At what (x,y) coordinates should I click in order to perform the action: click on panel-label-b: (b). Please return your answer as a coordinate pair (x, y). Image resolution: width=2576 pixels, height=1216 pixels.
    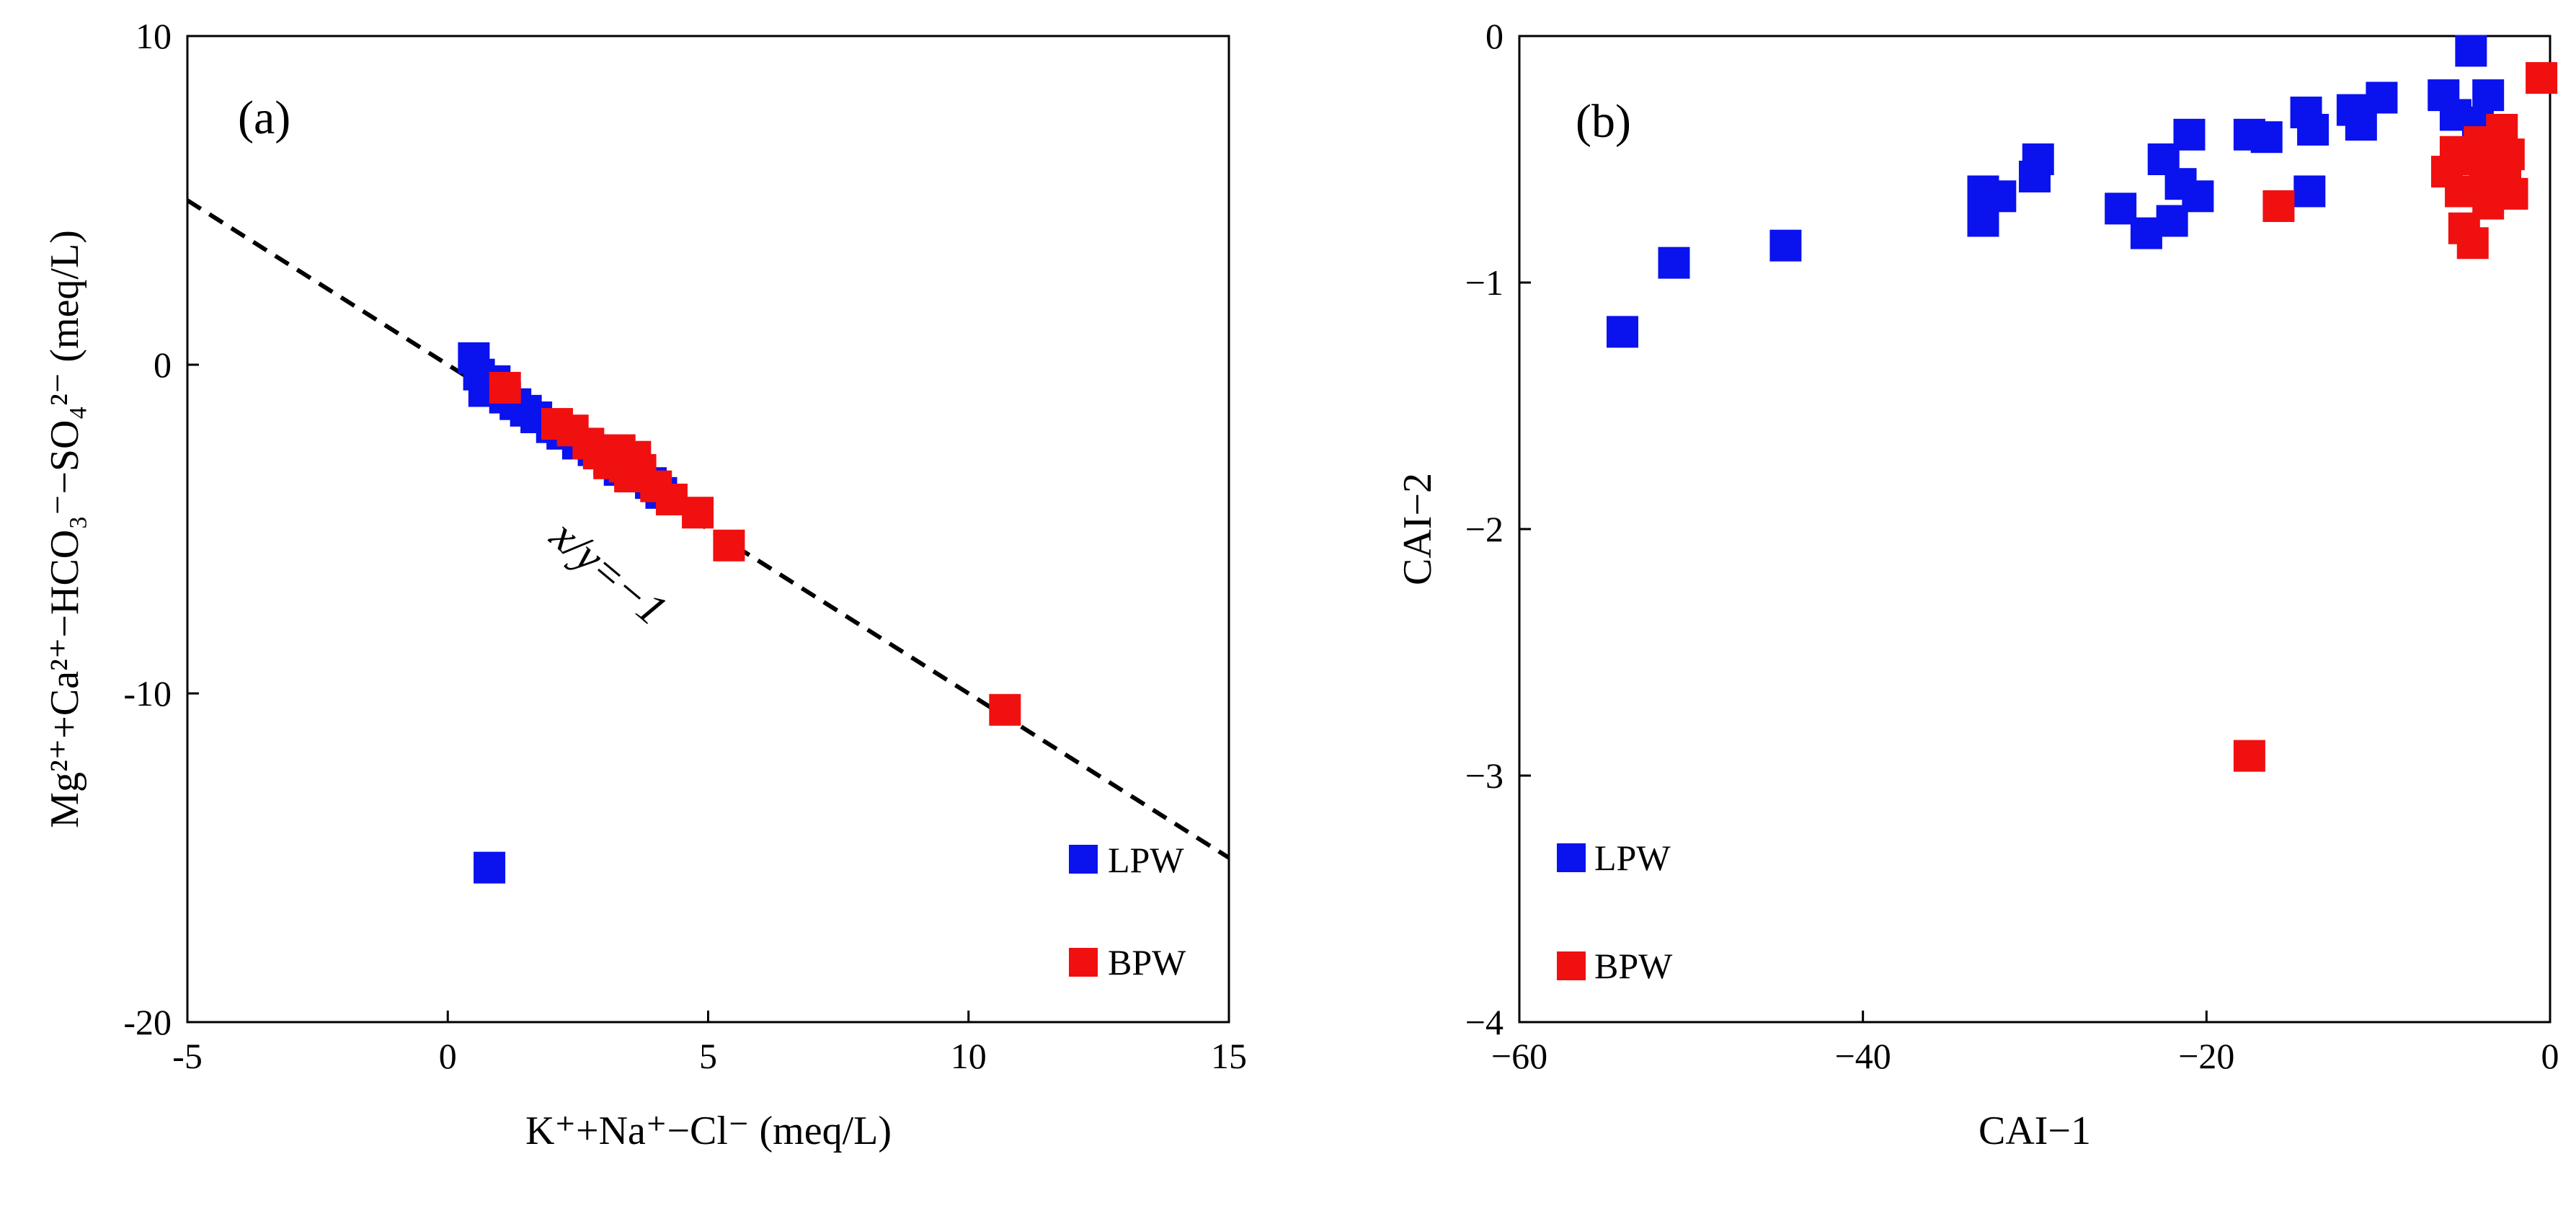
    Looking at the image, I should click on (1603, 121).